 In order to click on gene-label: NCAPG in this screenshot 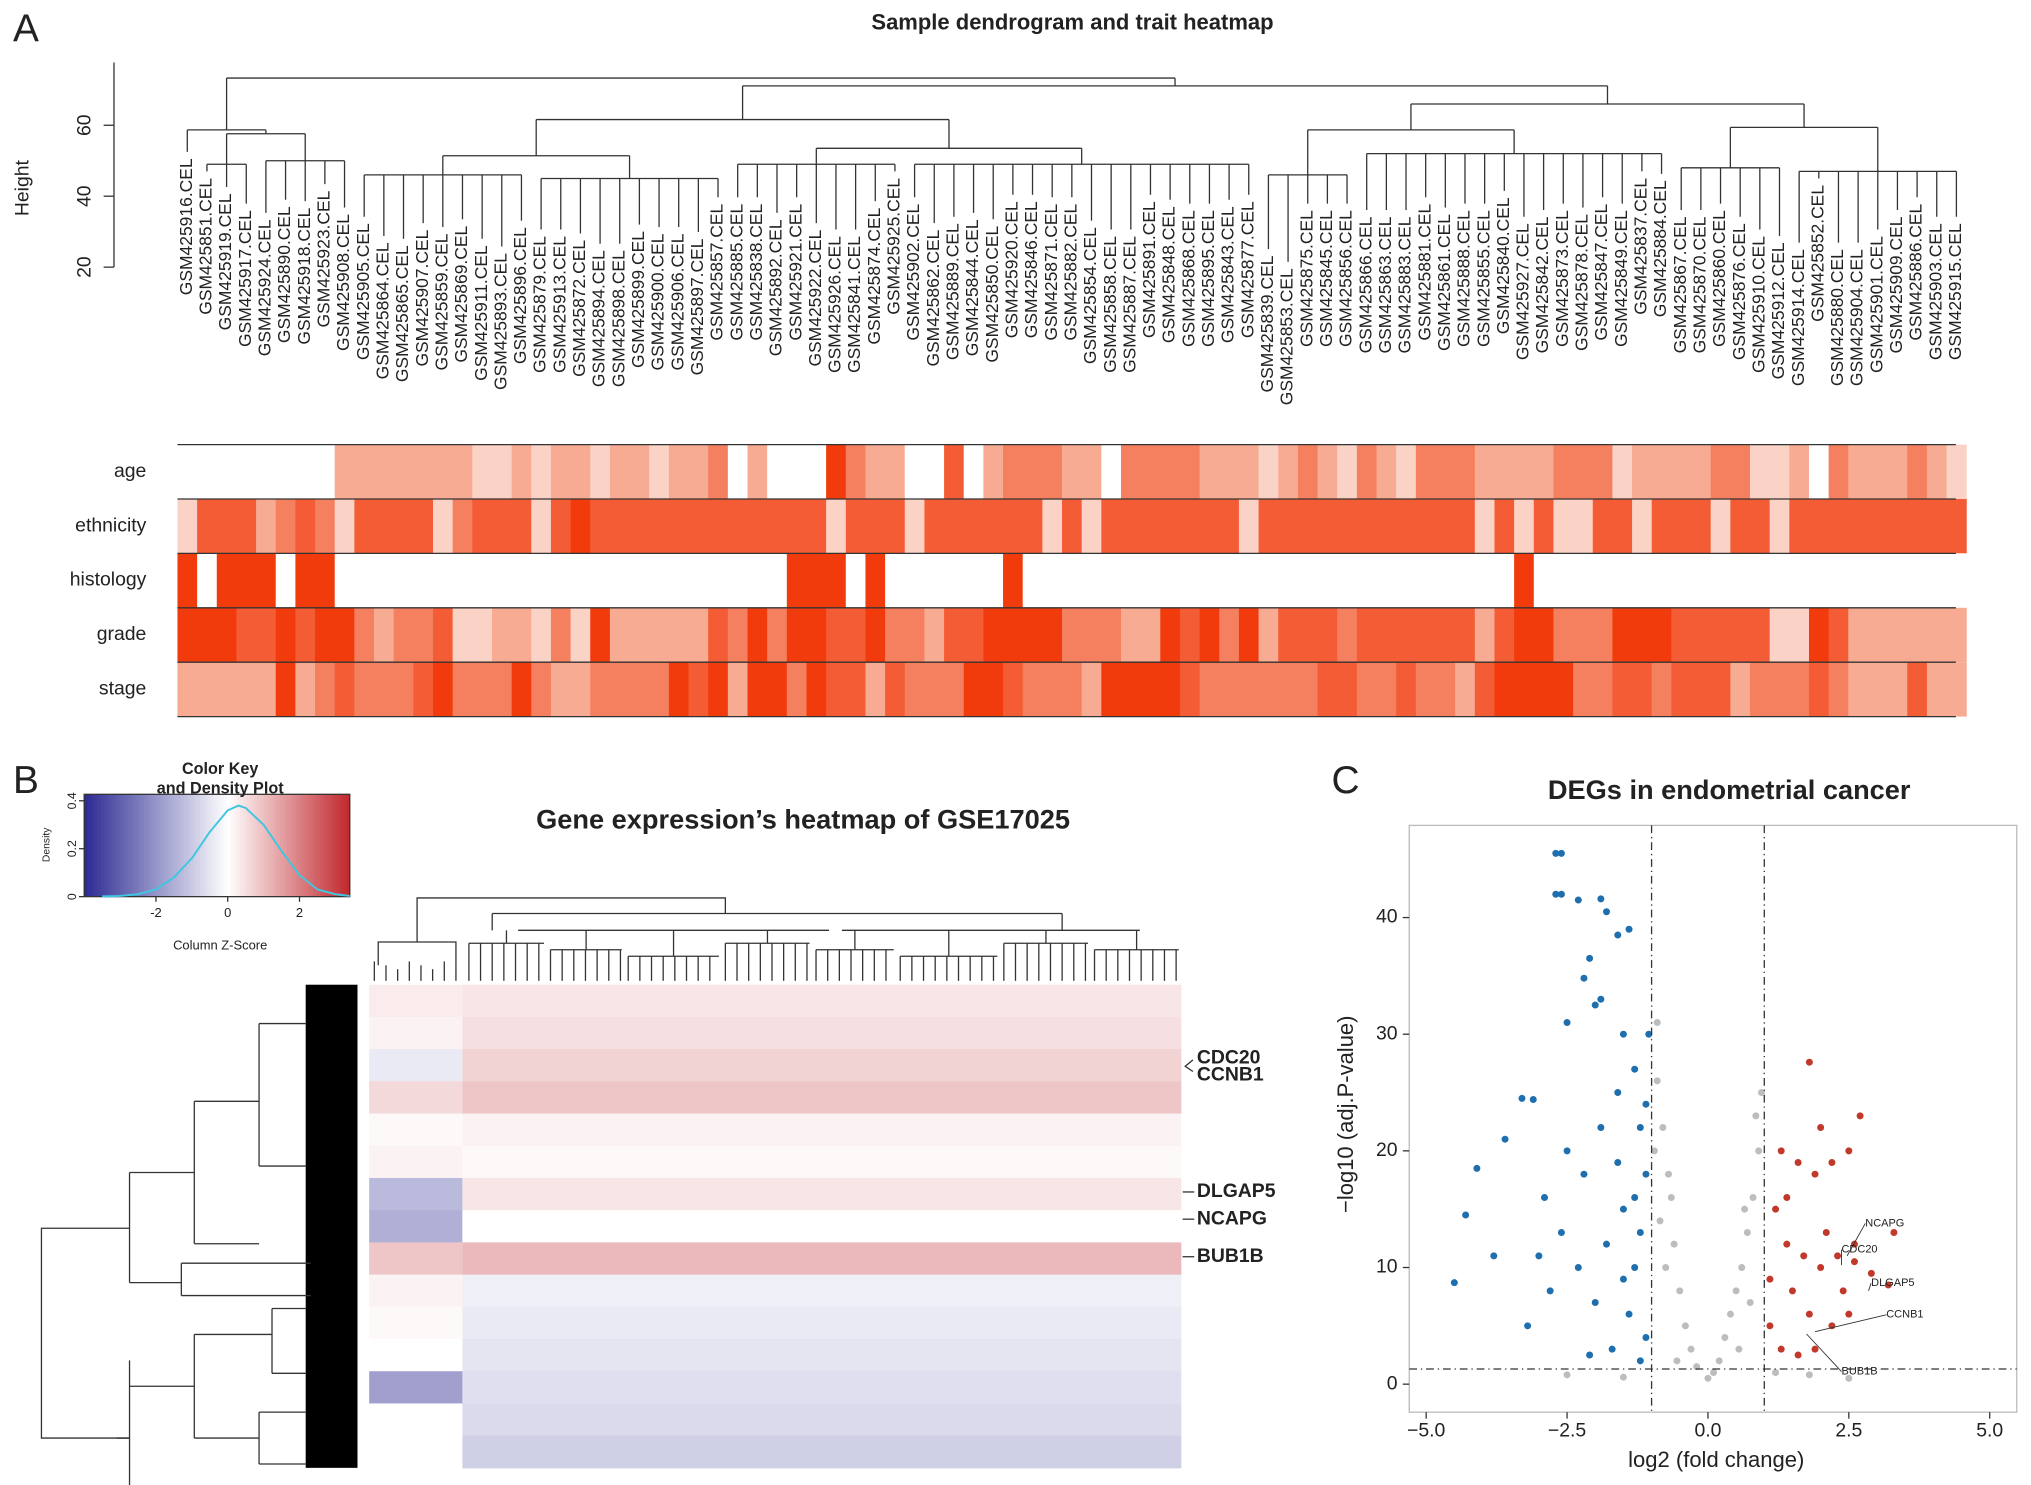, I will do `click(1232, 1218)`.